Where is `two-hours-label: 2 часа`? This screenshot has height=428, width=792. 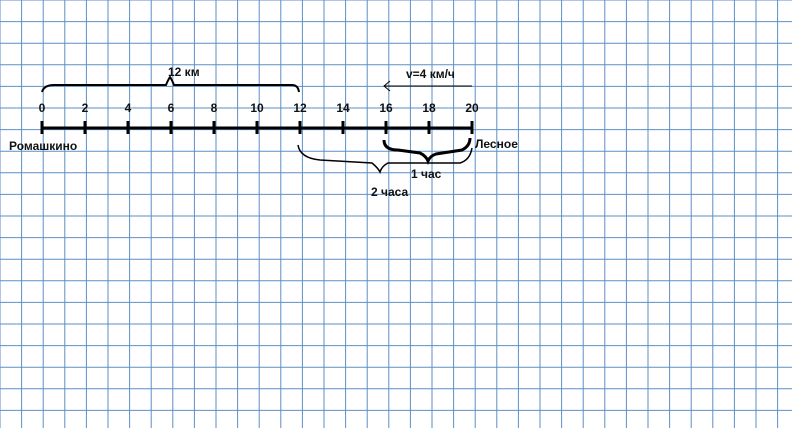
two-hours-label: 2 часа is located at coordinates (389, 192).